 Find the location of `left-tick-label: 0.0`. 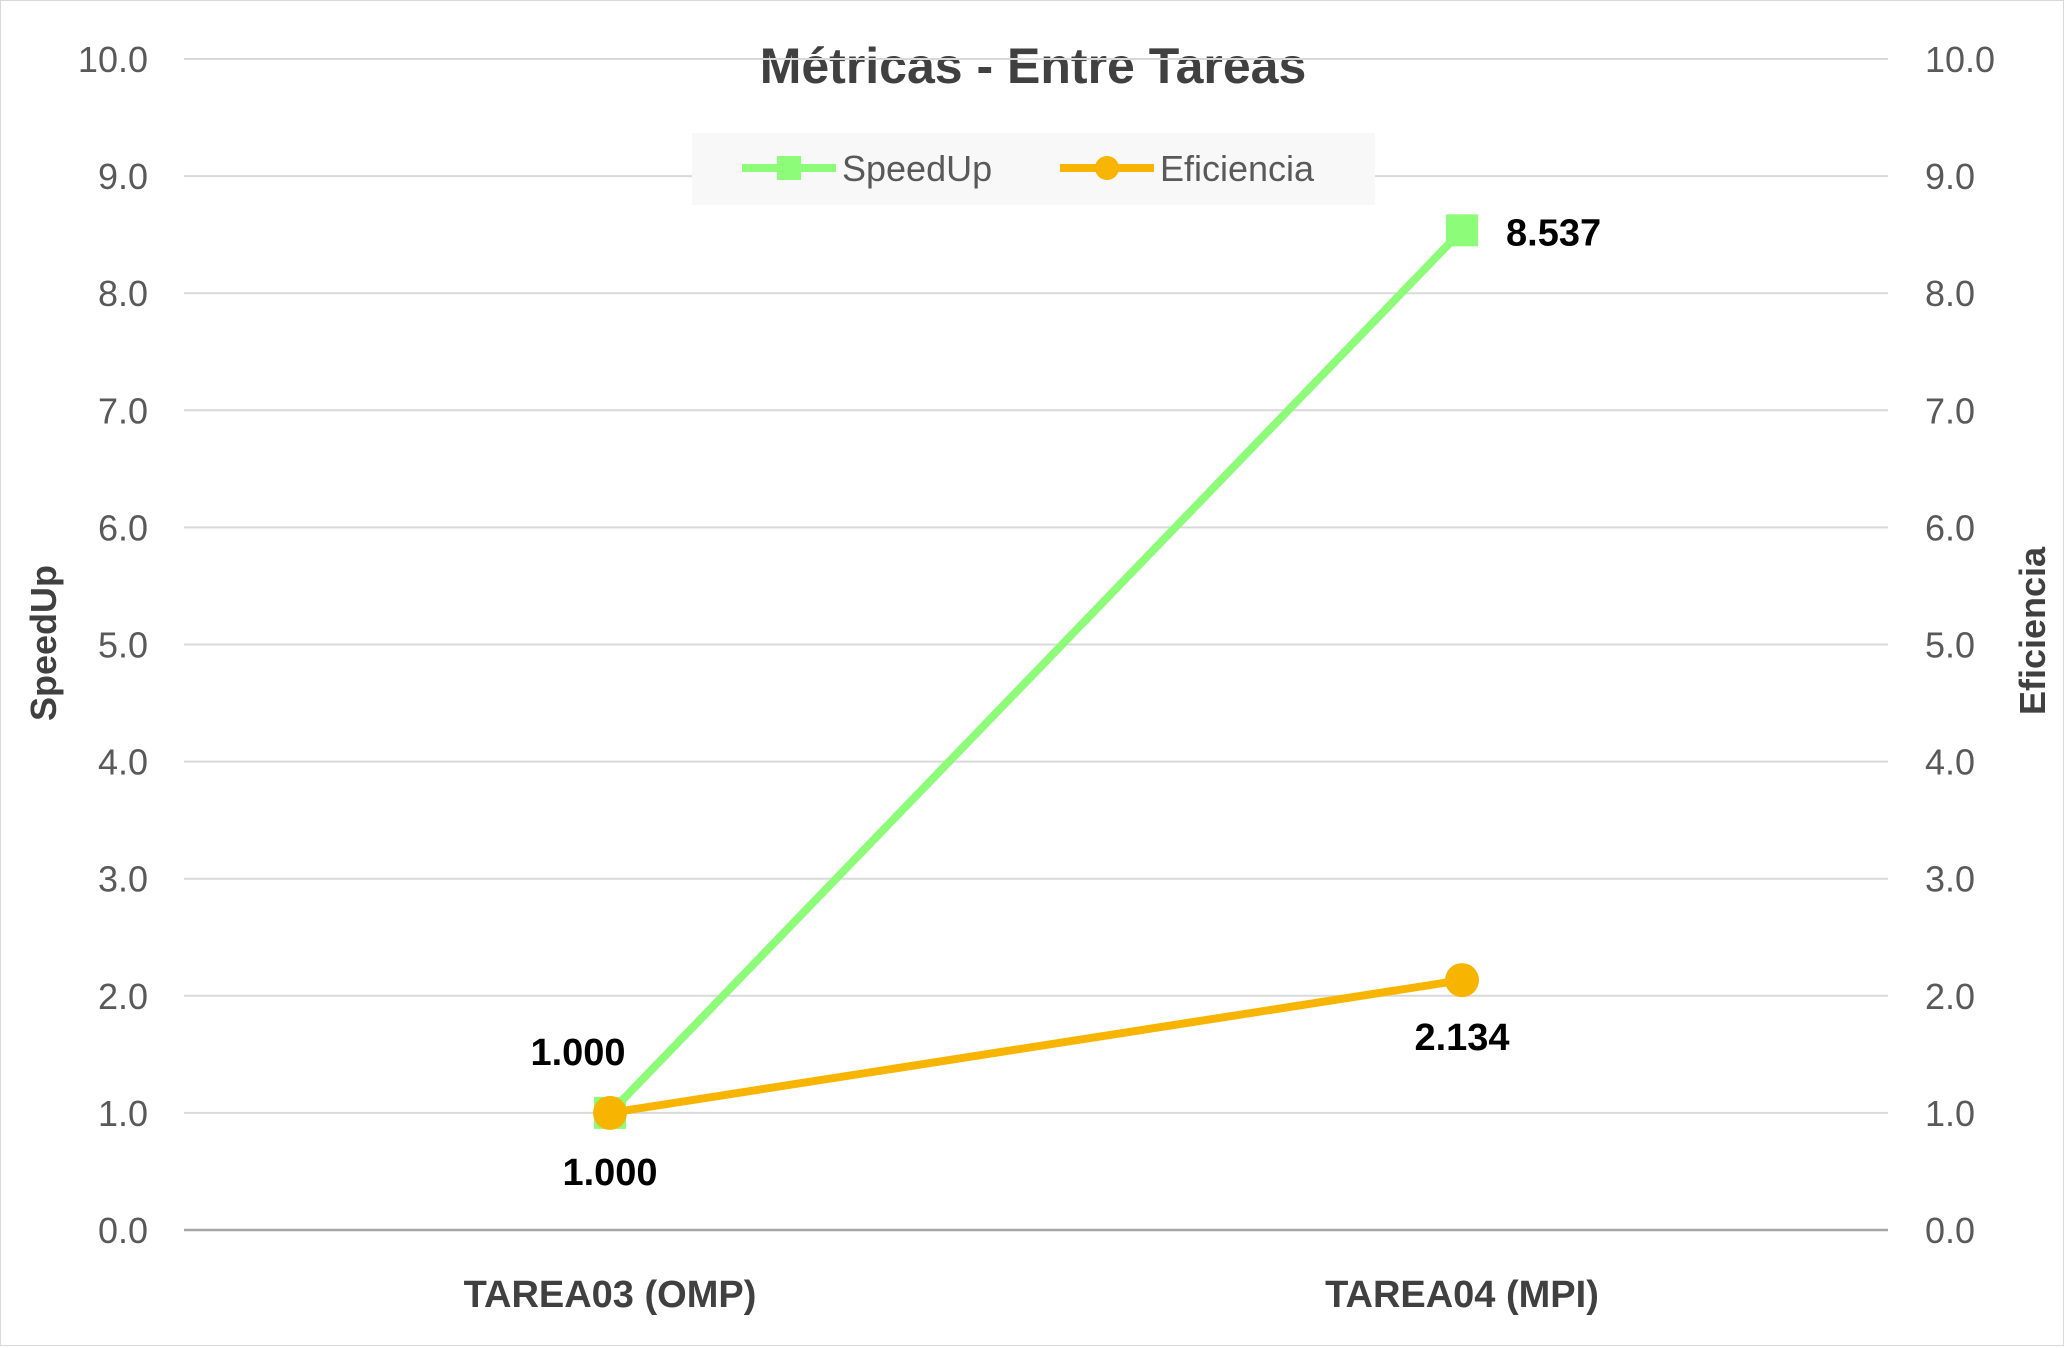

left-tick-label: 0.0 is located at coordinates (123, 1230).